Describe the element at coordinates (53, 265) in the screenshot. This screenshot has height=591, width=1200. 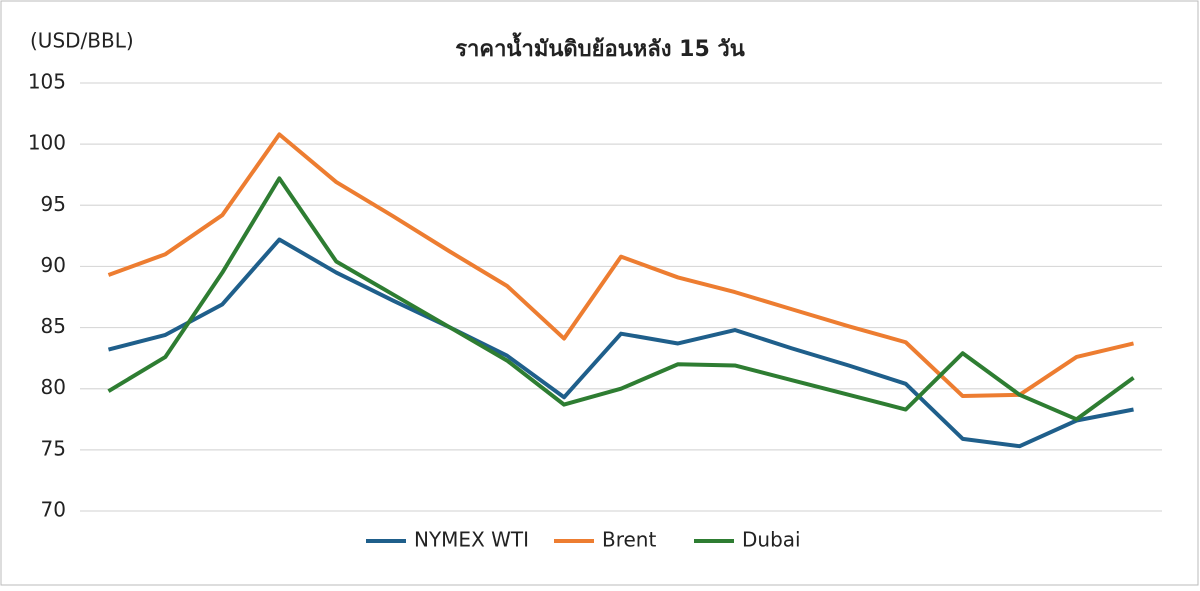
I see `y-tick-label: 90` at that location.